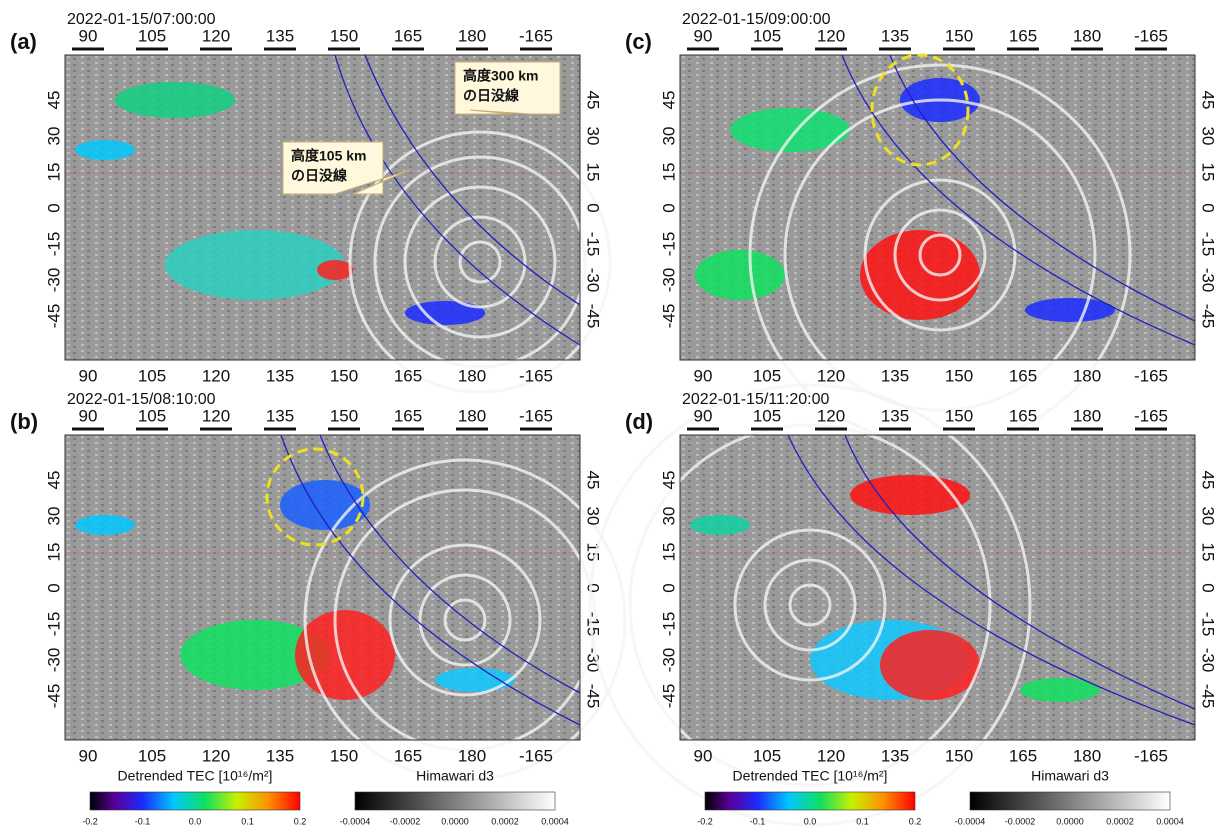 This screenshot has height=836, width=1227. Describe the element at coordinates (755, 399) in the screenshot. I see `timestamp: 2022-01-15/11:20:00` at that location.